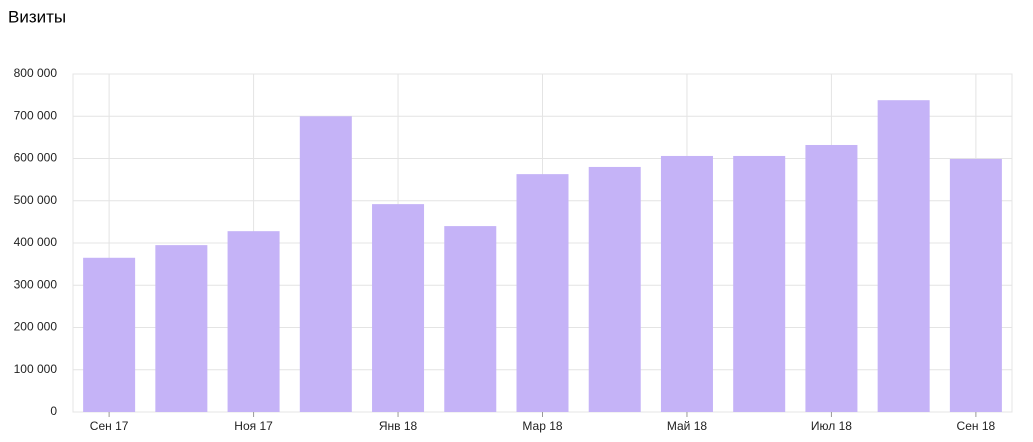 Image resolution: width=1033 pixels, height=442 pixels. Describe the element at coordinates (687, 426) in the screenshot. I see `x-tick-label: Май 18` at that location.